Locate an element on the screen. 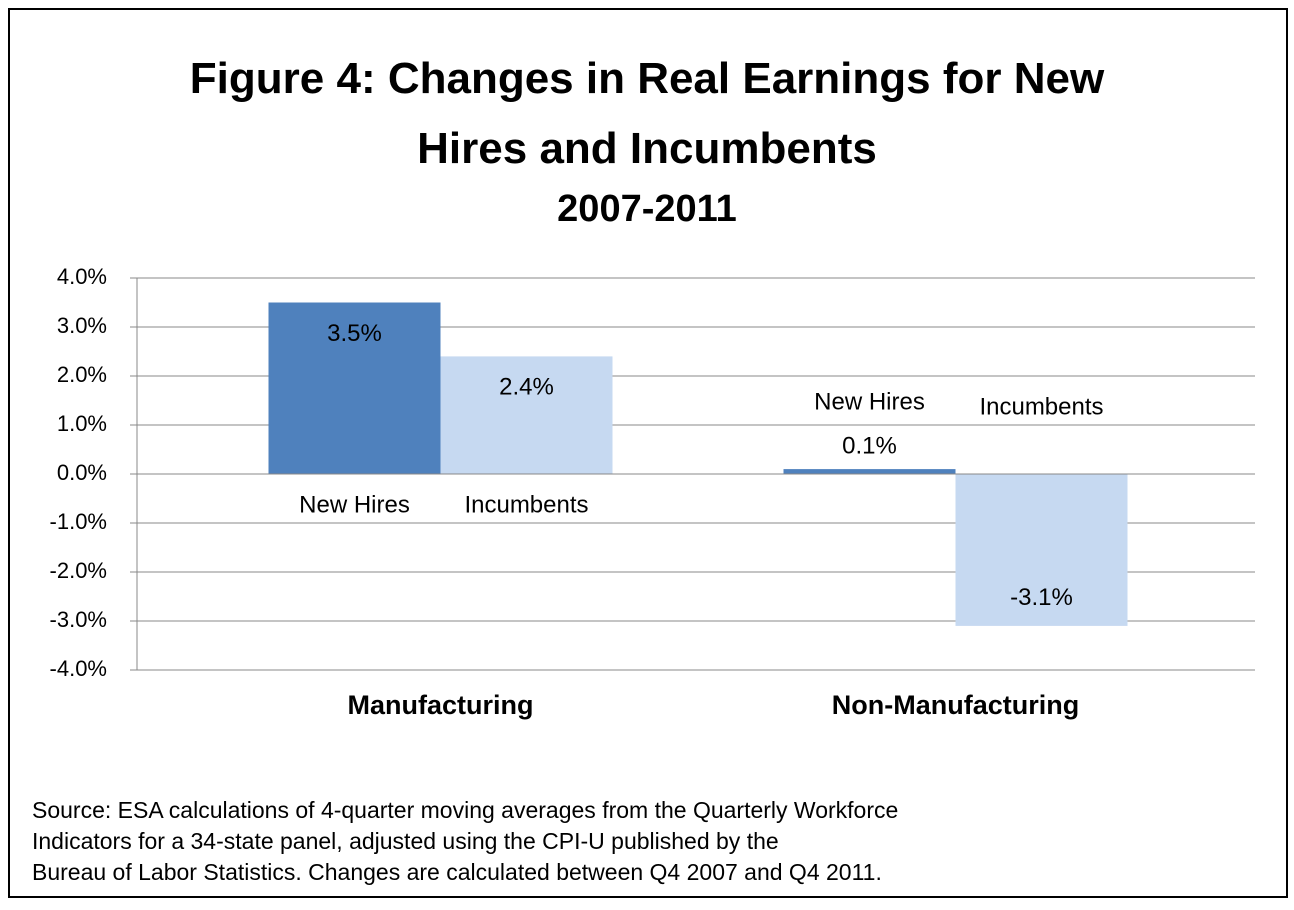 The width and height of the screenshot is (1294, 910). value-label: 0.1% is located at coordinates (869, 445).